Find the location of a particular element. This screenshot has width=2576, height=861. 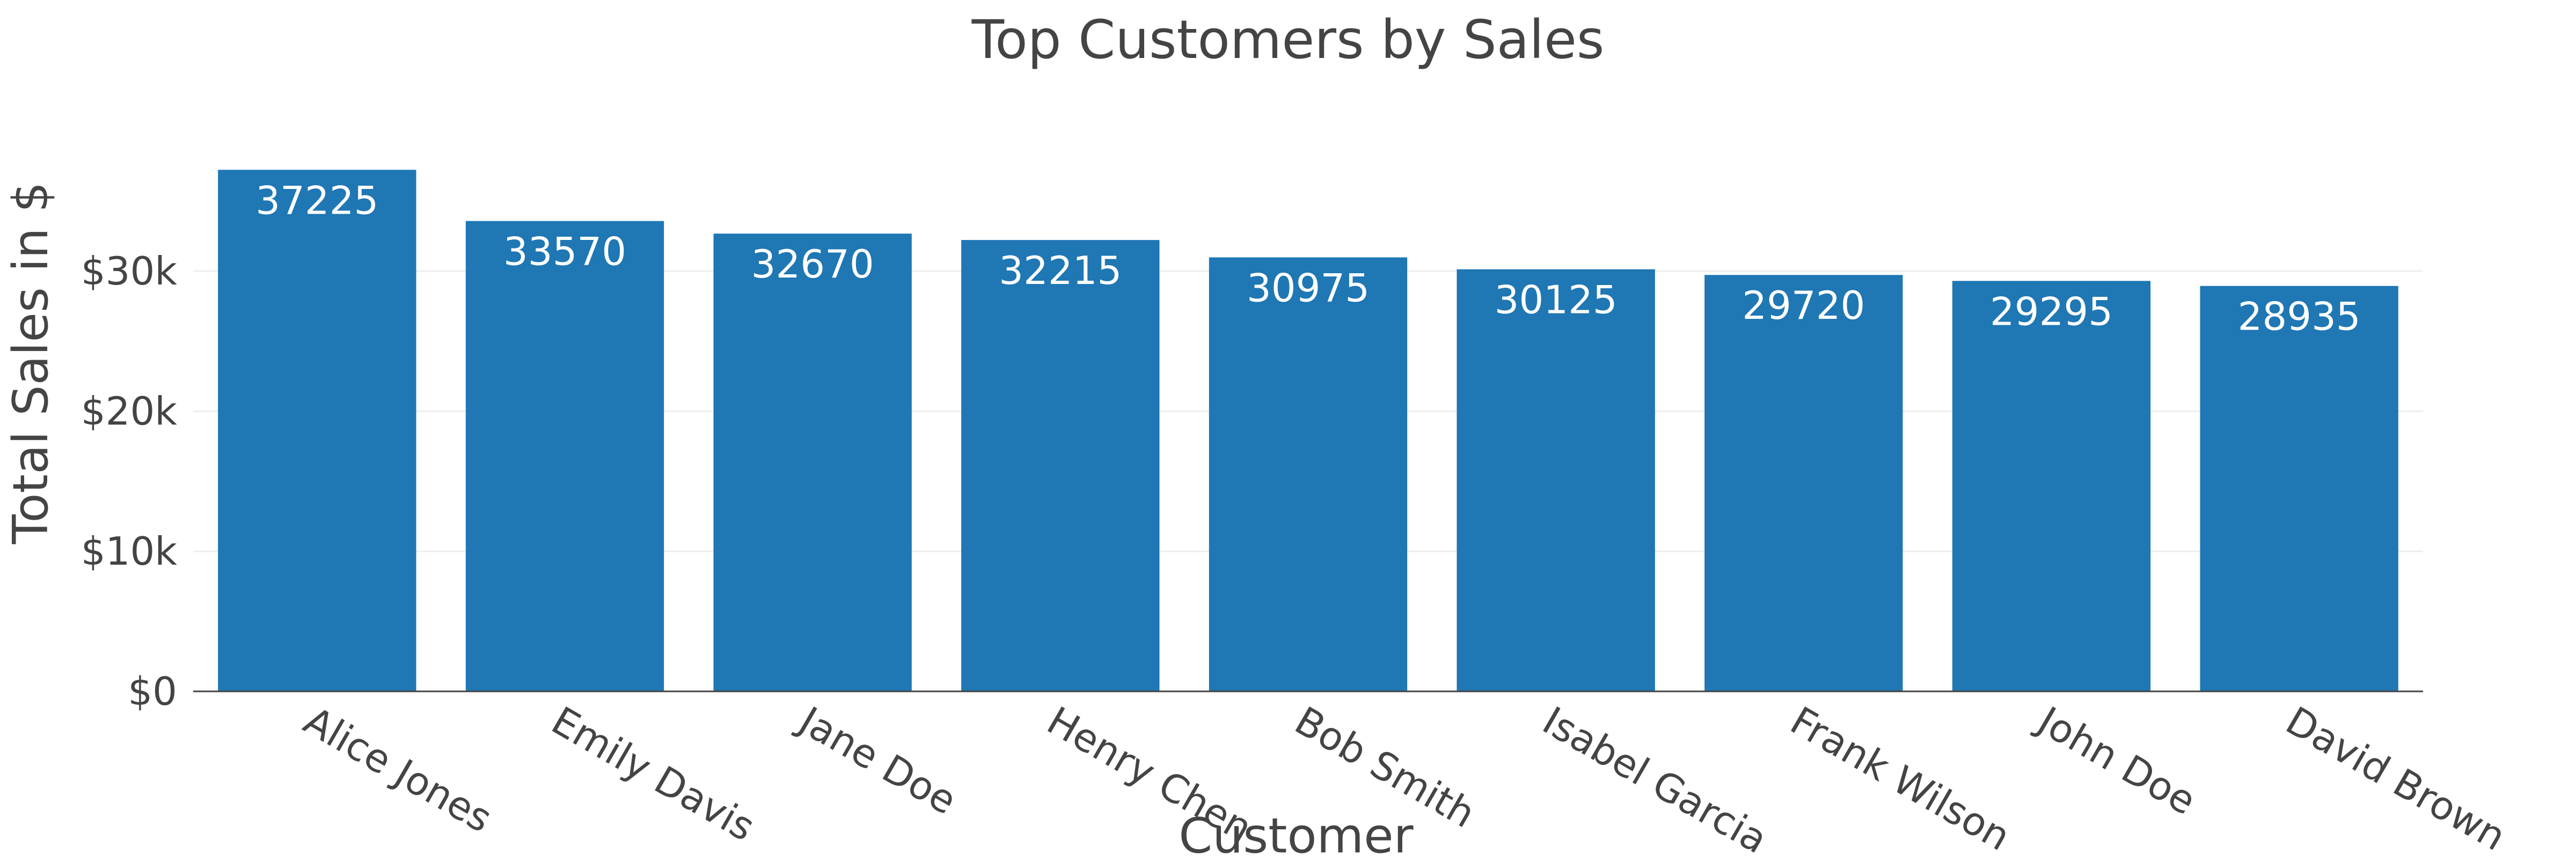

x-tick-label: Frank Wilson is located at coordinates (1900, 778).